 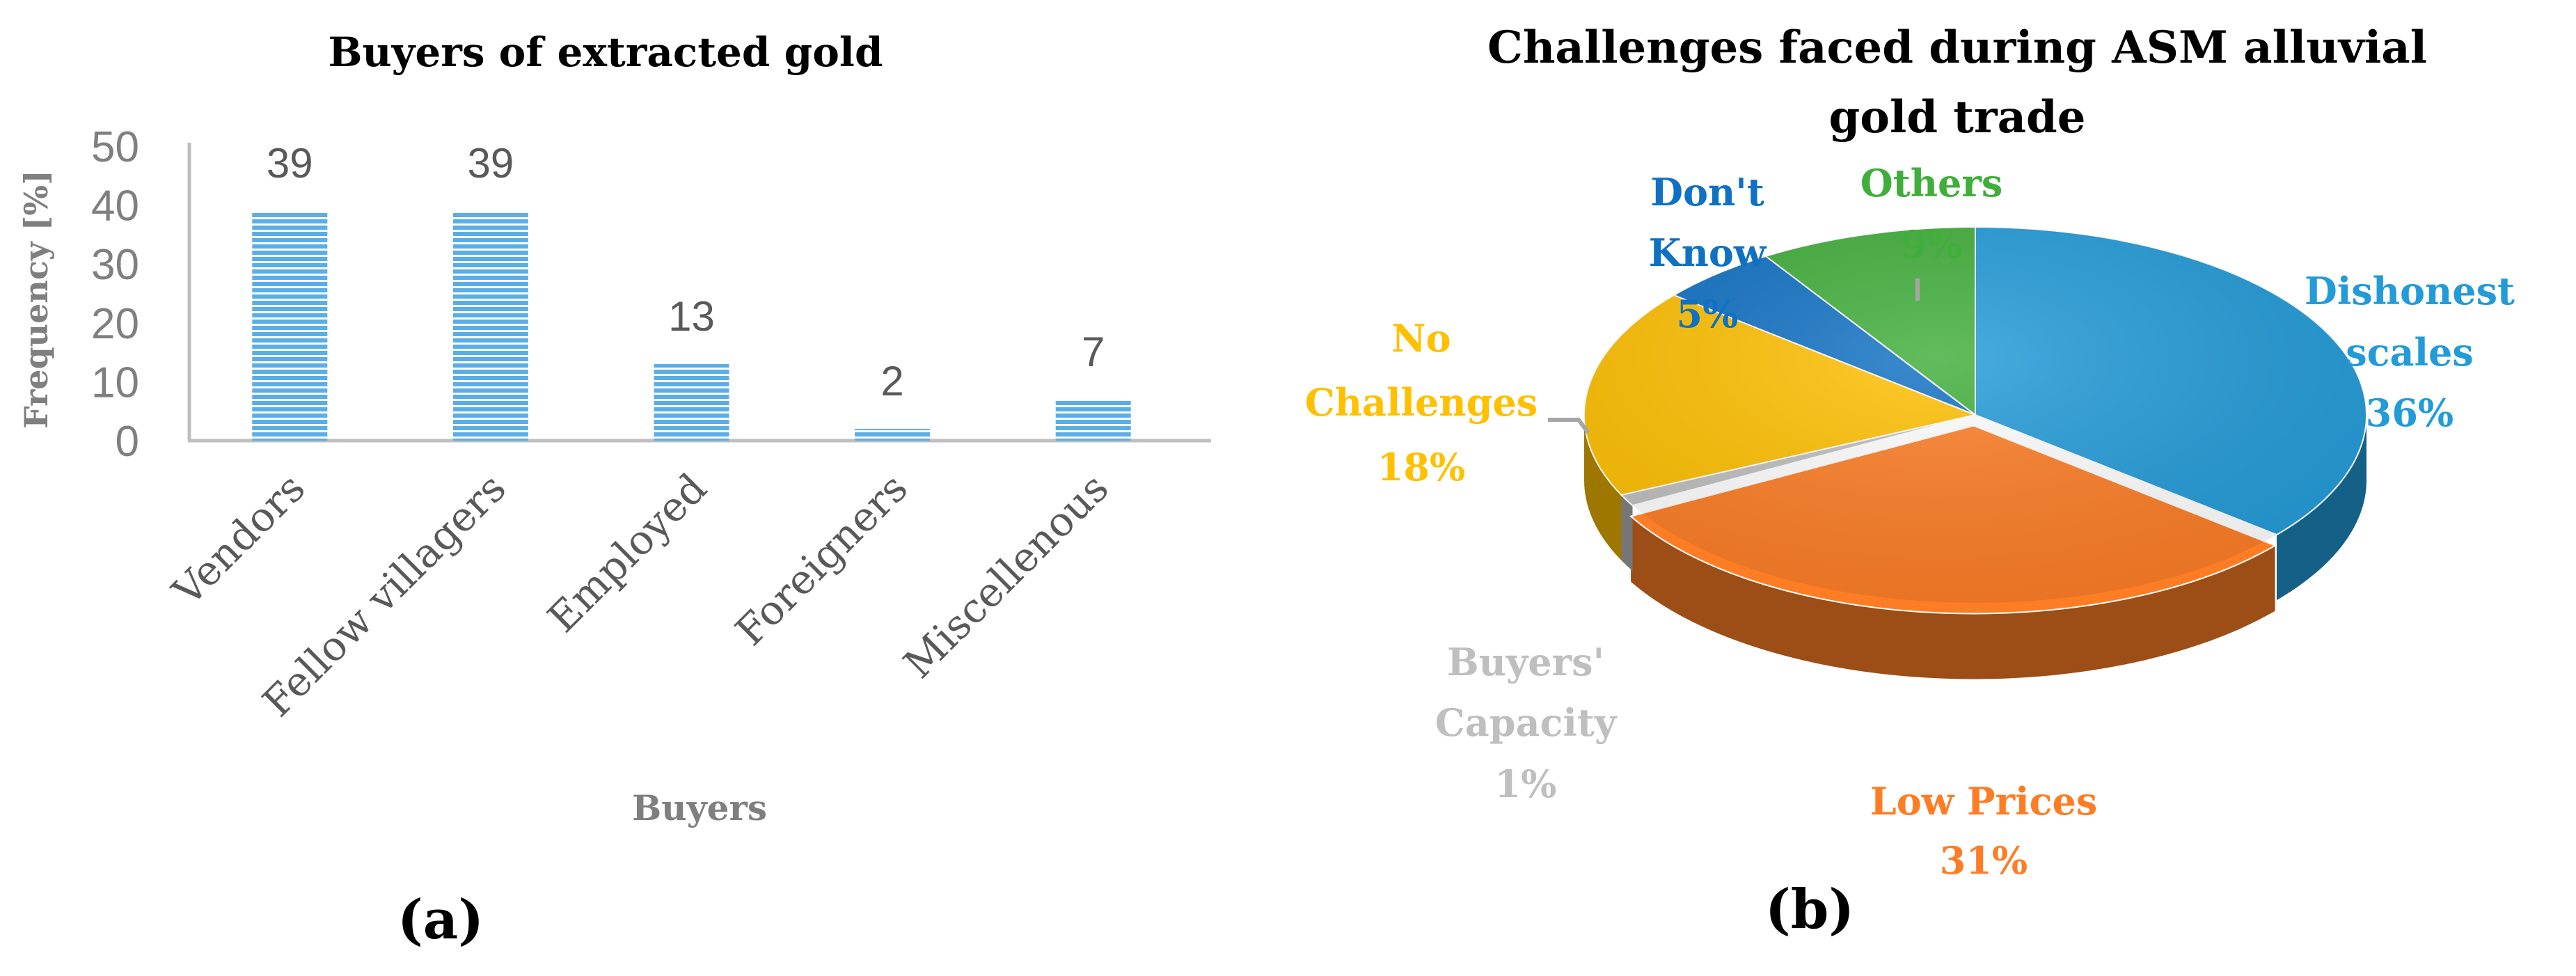 What do you see at coordinates (699, 807) in the screenshot?
I see `x-axis-label: Buyers` at bounding box center [699, 807].